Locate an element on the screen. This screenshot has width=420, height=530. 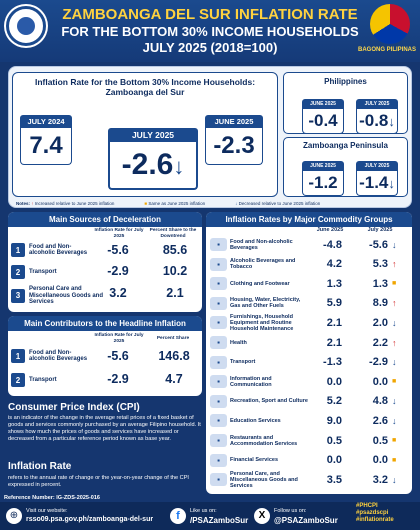
commodity-label: Clothing and Footwear is located at coordinates (260, 283).